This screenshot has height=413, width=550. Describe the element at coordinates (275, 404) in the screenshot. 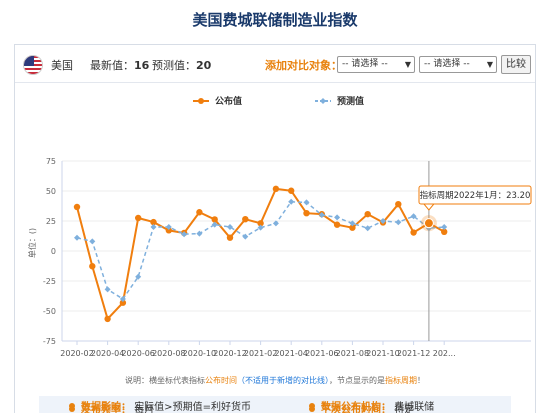

I see `indicator-info: 数据影响： 实际值>预期值=利好货币 数据公布机构： 费城联储` at that location.